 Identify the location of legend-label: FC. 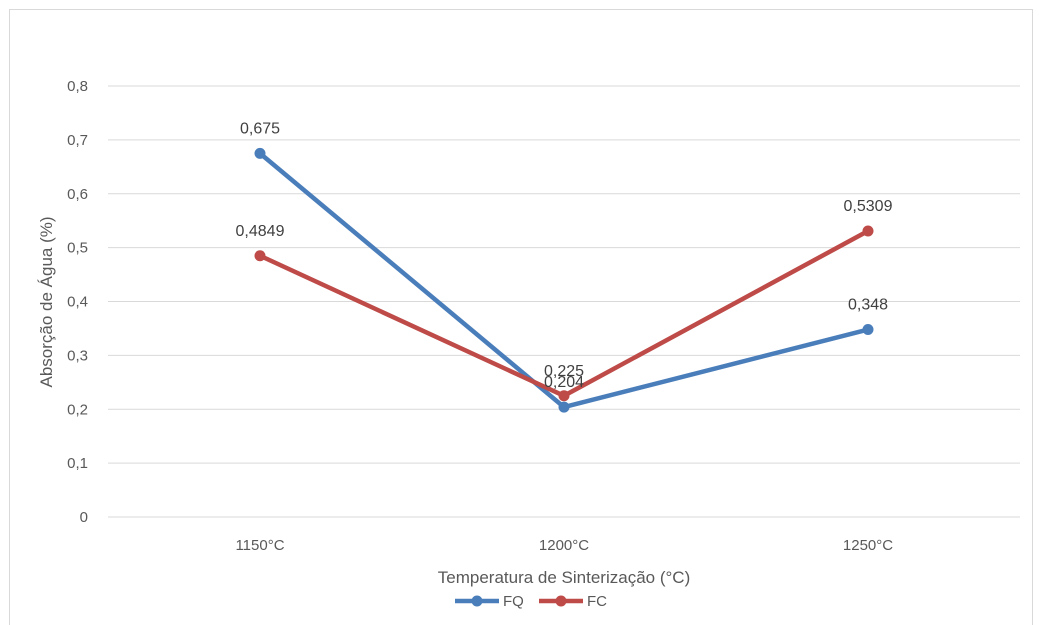
(597, 601).